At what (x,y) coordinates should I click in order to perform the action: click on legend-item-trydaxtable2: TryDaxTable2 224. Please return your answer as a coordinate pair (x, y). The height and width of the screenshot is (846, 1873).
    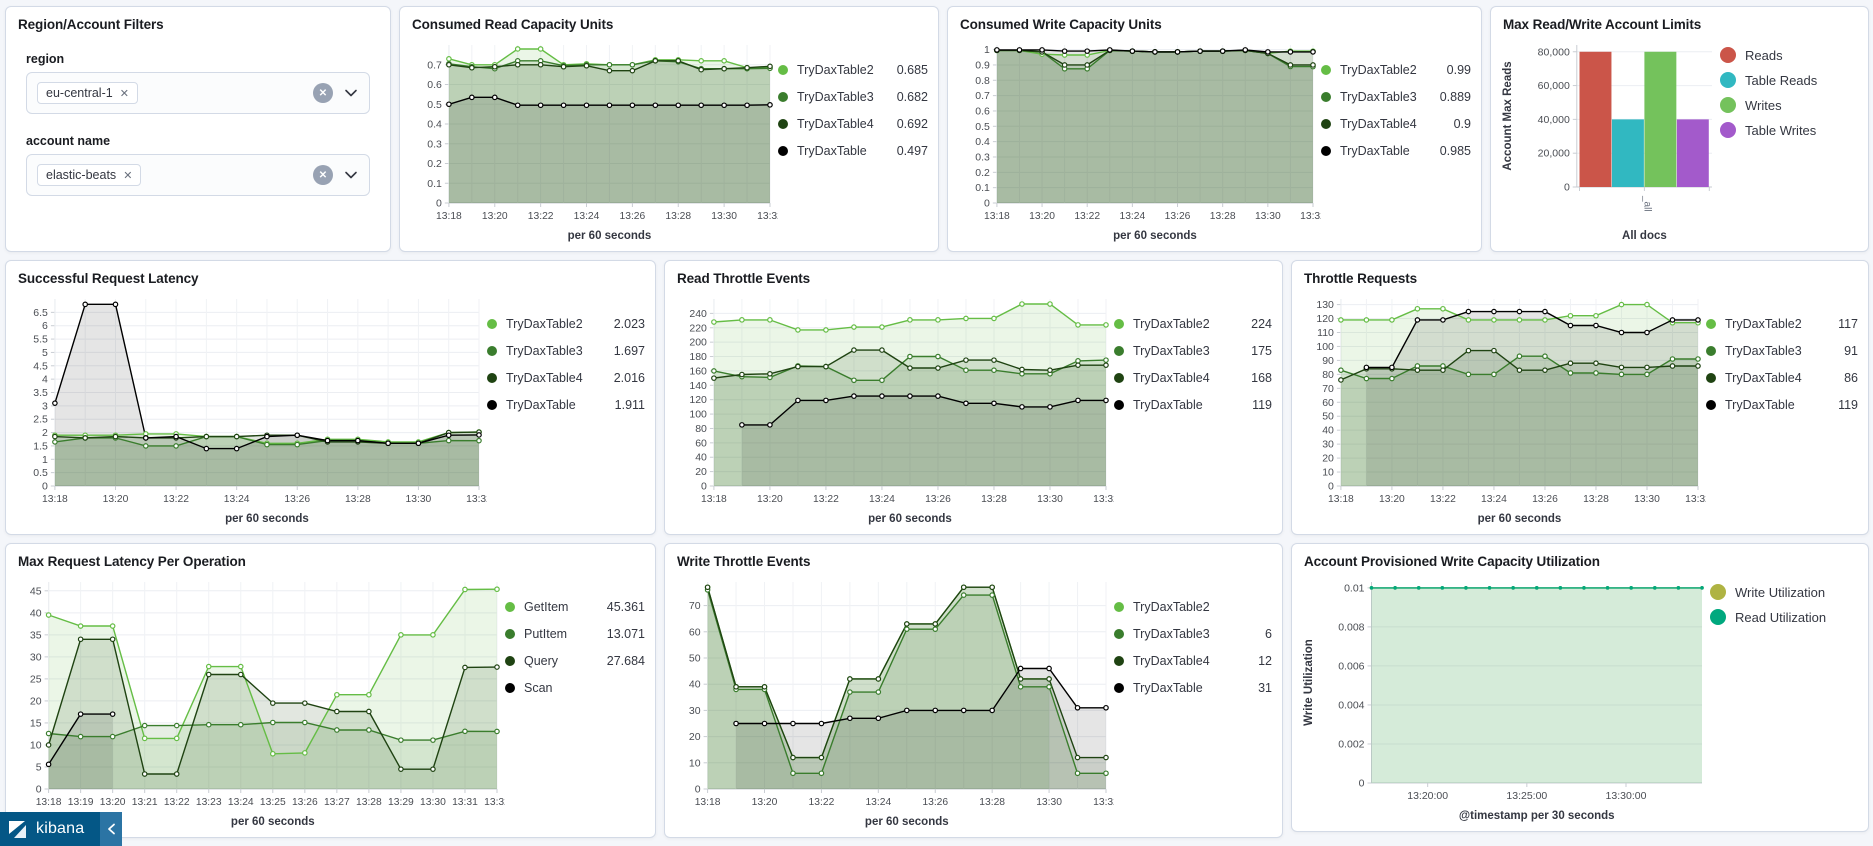
    Looking at the image, I should click on (1193, 324).